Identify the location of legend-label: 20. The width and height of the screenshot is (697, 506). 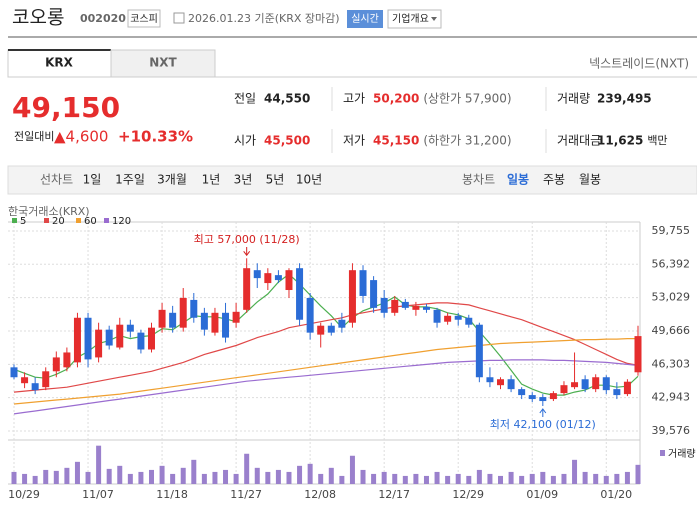
(58, 221).